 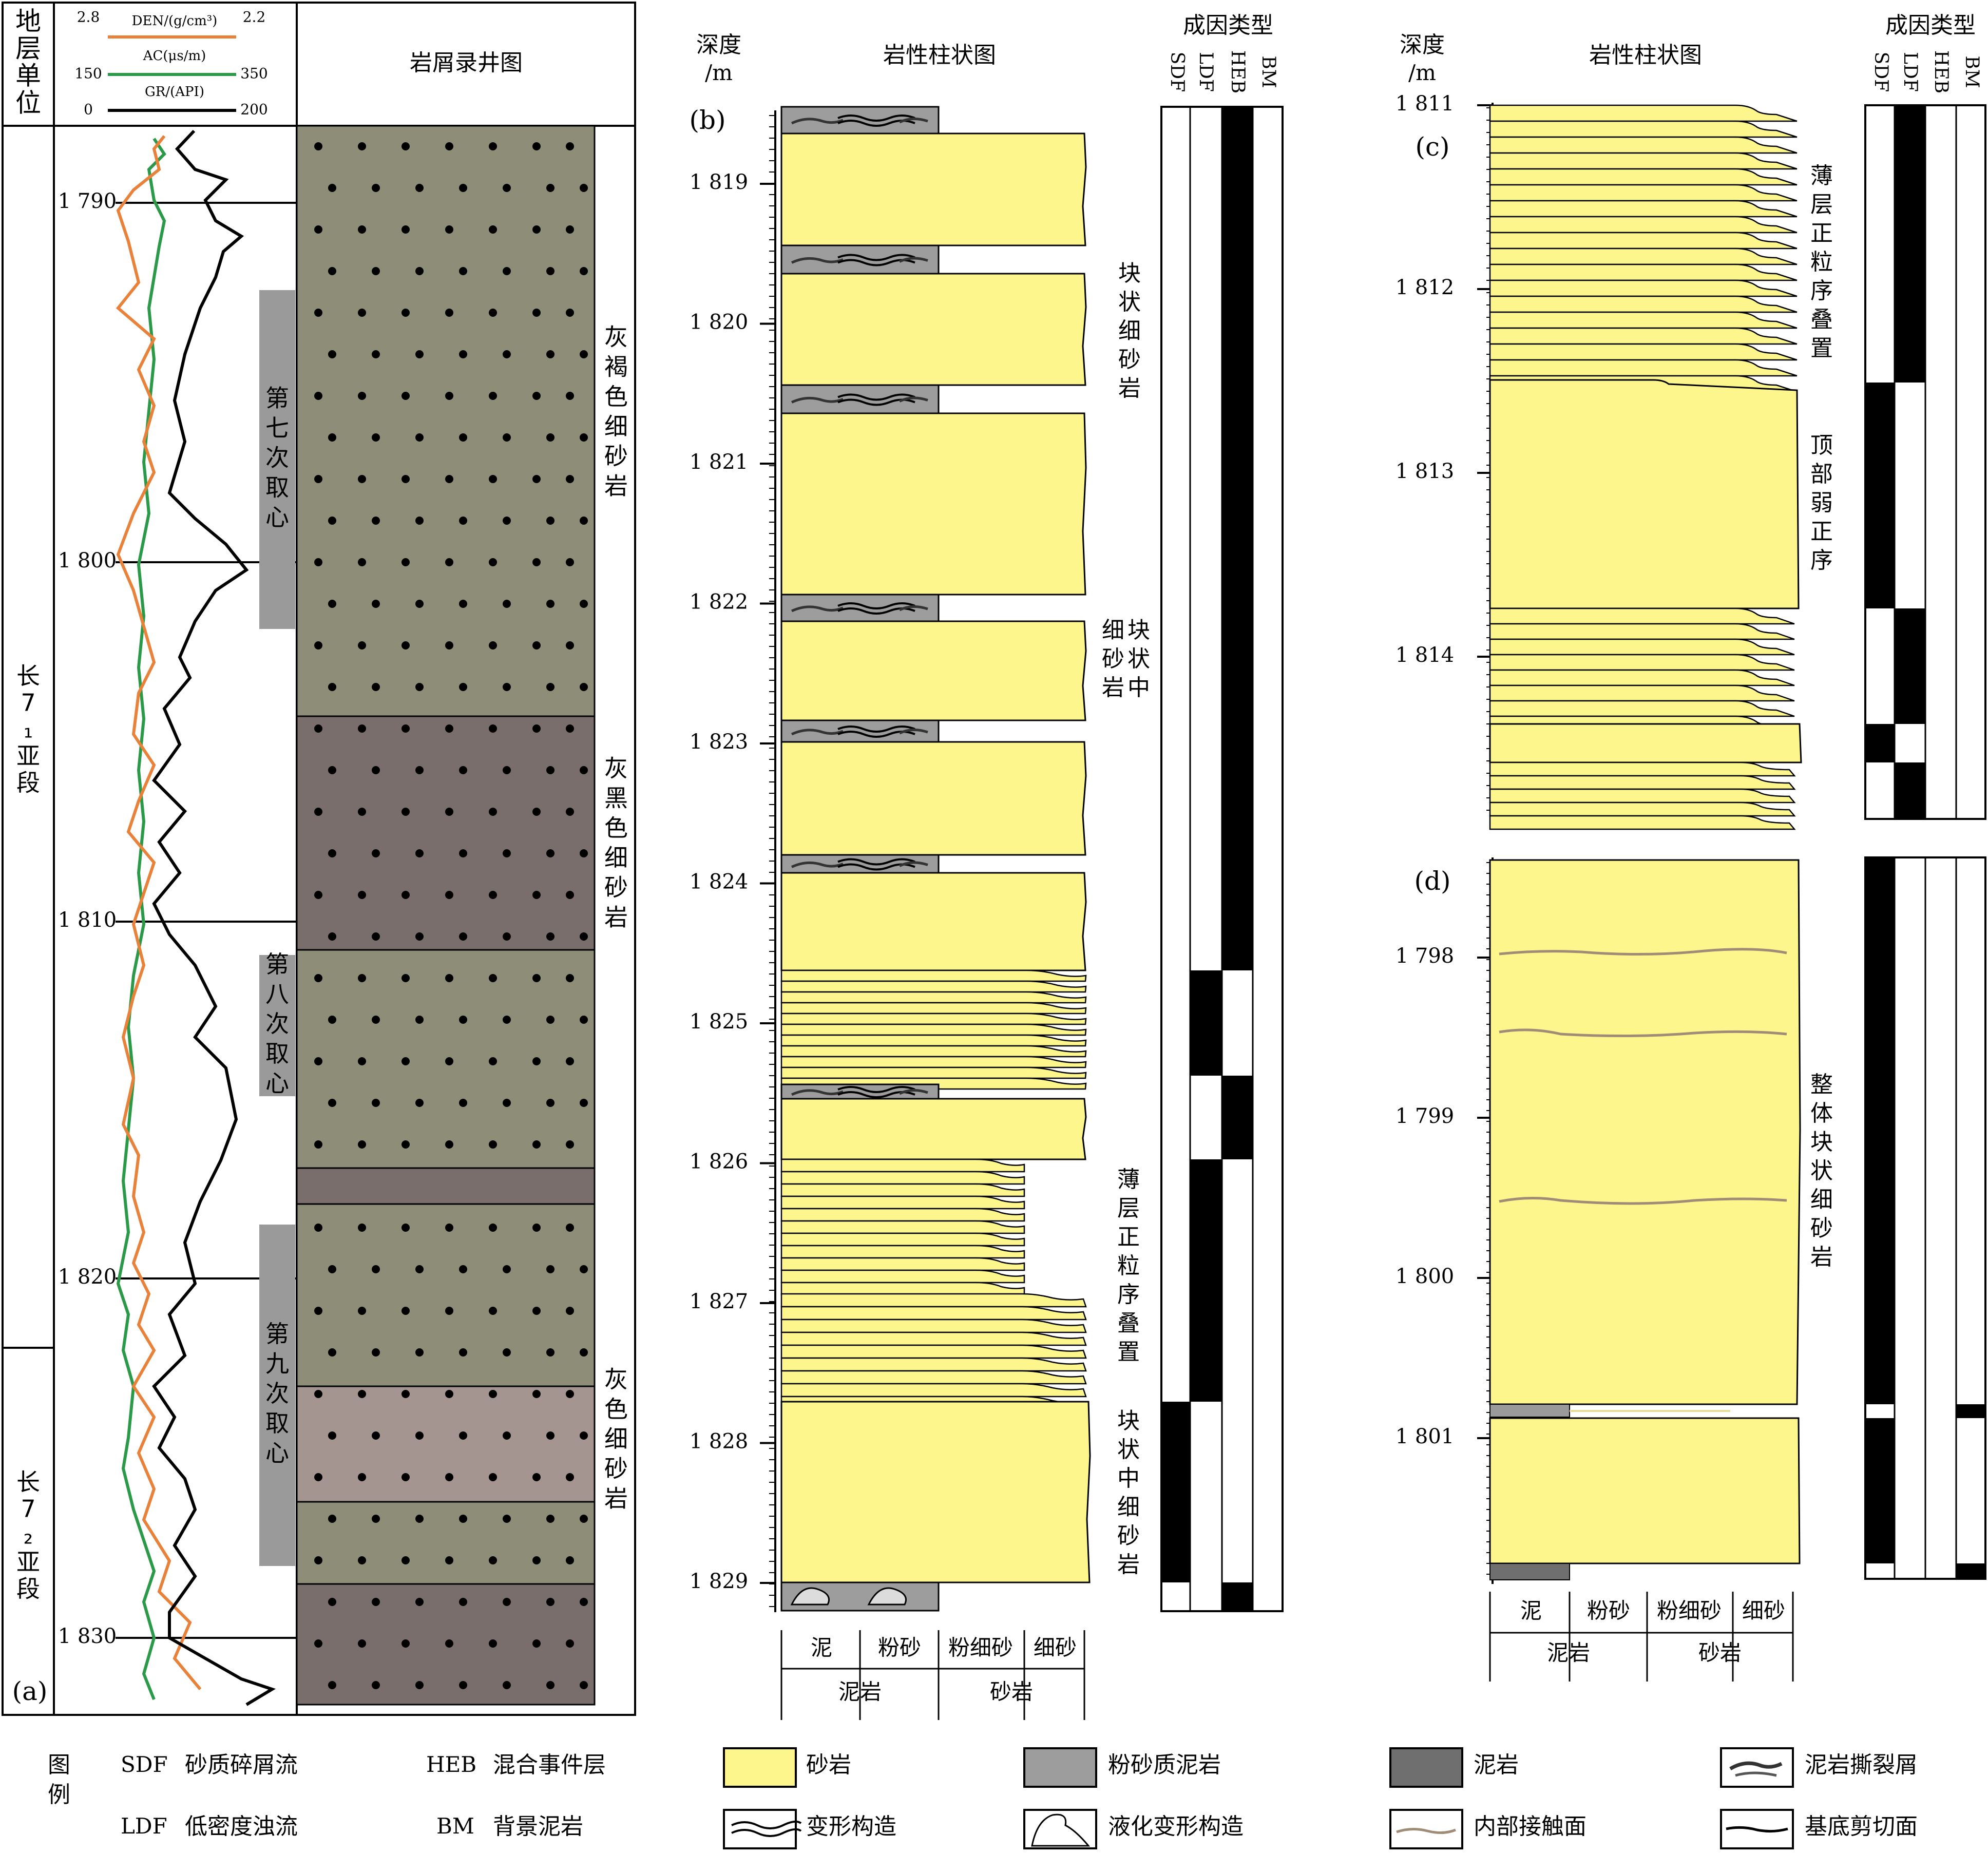 I want to click on annotation-b-char: 中, so click(x=1128, y=1478).